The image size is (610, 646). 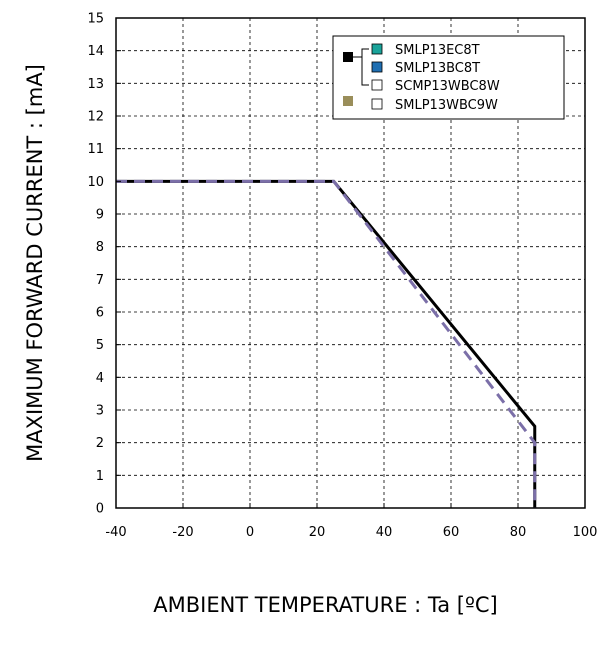 What do you see at coordinates (446, 105) in the screenshot?
I see `legend-label: SMLP13WBC9W` at bounding box center [446, 105].